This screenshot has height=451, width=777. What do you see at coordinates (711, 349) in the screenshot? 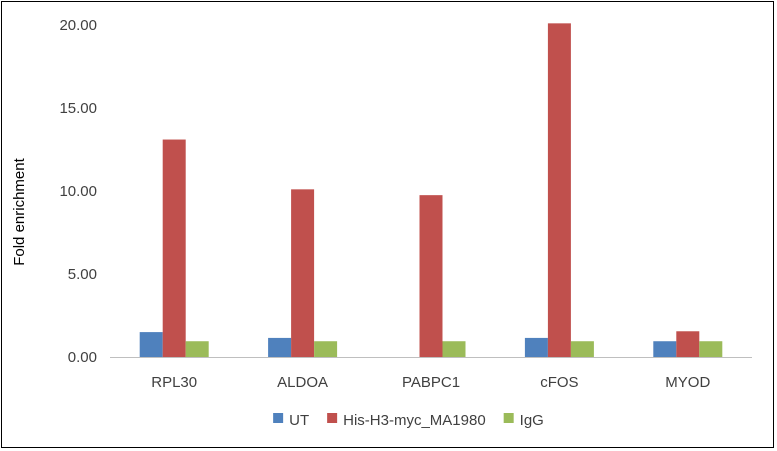
I see `bar-IgG-MYOD` at bounding box center [711, 349].